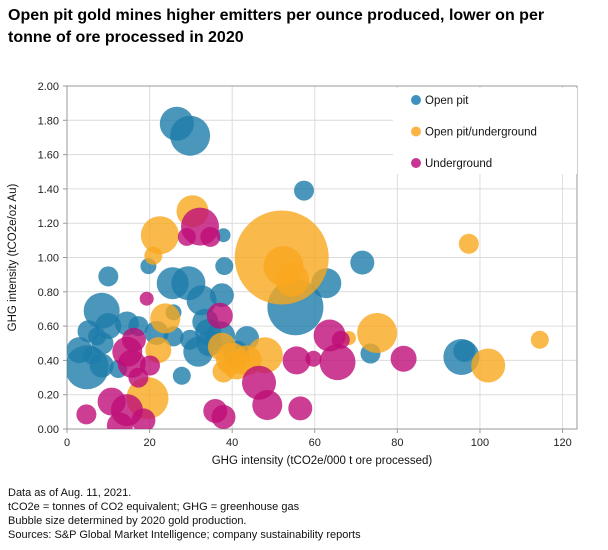 The image size is (608, 550). I want to click on legend-label: Open pit/underground, so click(481, 133).